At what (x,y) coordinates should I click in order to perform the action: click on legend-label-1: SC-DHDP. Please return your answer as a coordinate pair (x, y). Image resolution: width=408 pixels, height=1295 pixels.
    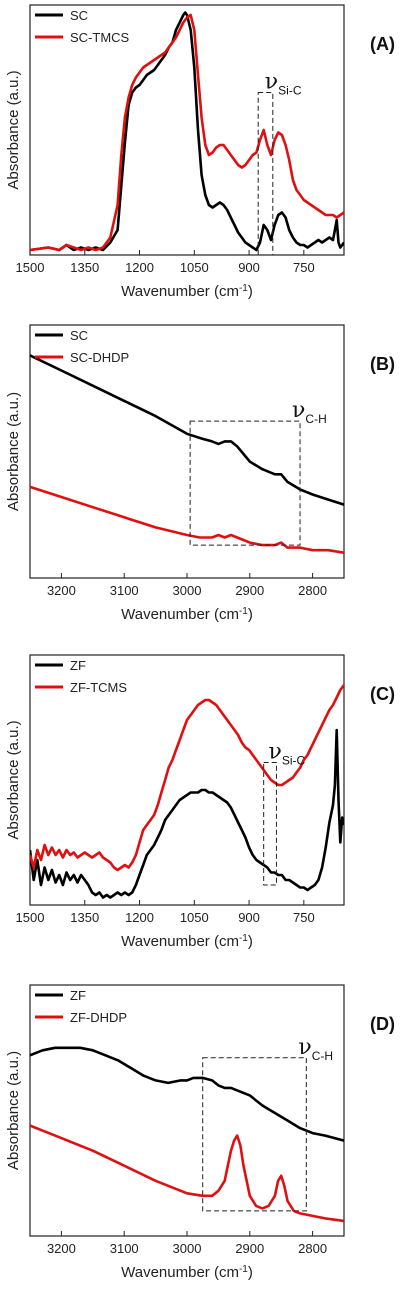
    Looking at the image, I should click on (99, 357).